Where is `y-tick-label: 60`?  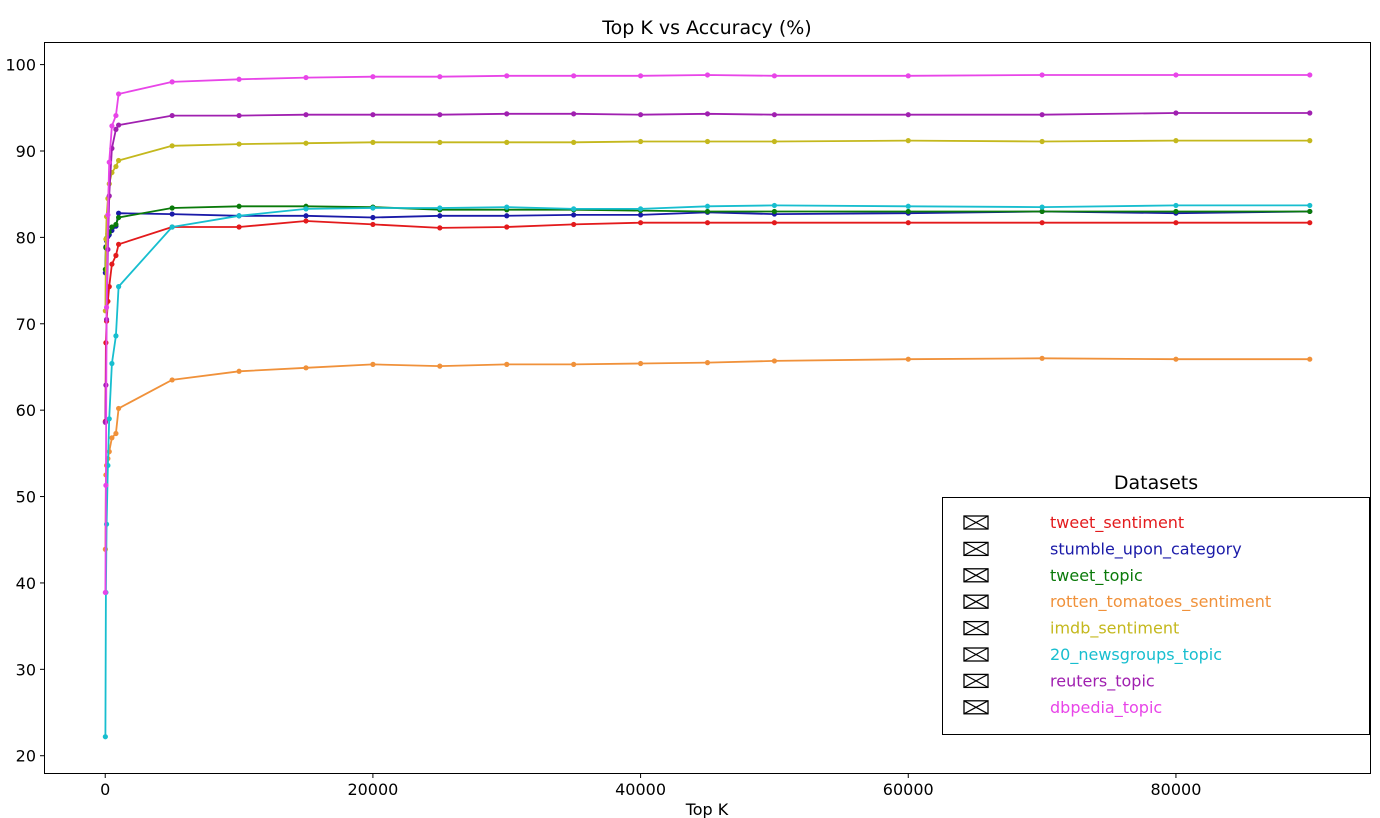
y-tick-label: 60 is located at coordinates (26, 410).